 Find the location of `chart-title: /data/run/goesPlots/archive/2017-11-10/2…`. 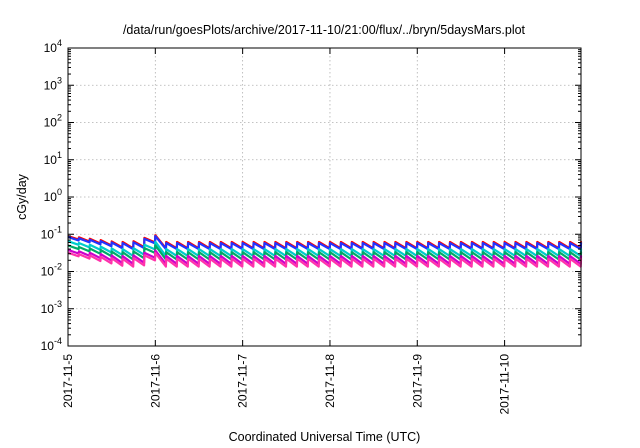

chart-title: /data/run/goesPlots/archive/2017-11-10/2… is located at coordinates (324, 30).